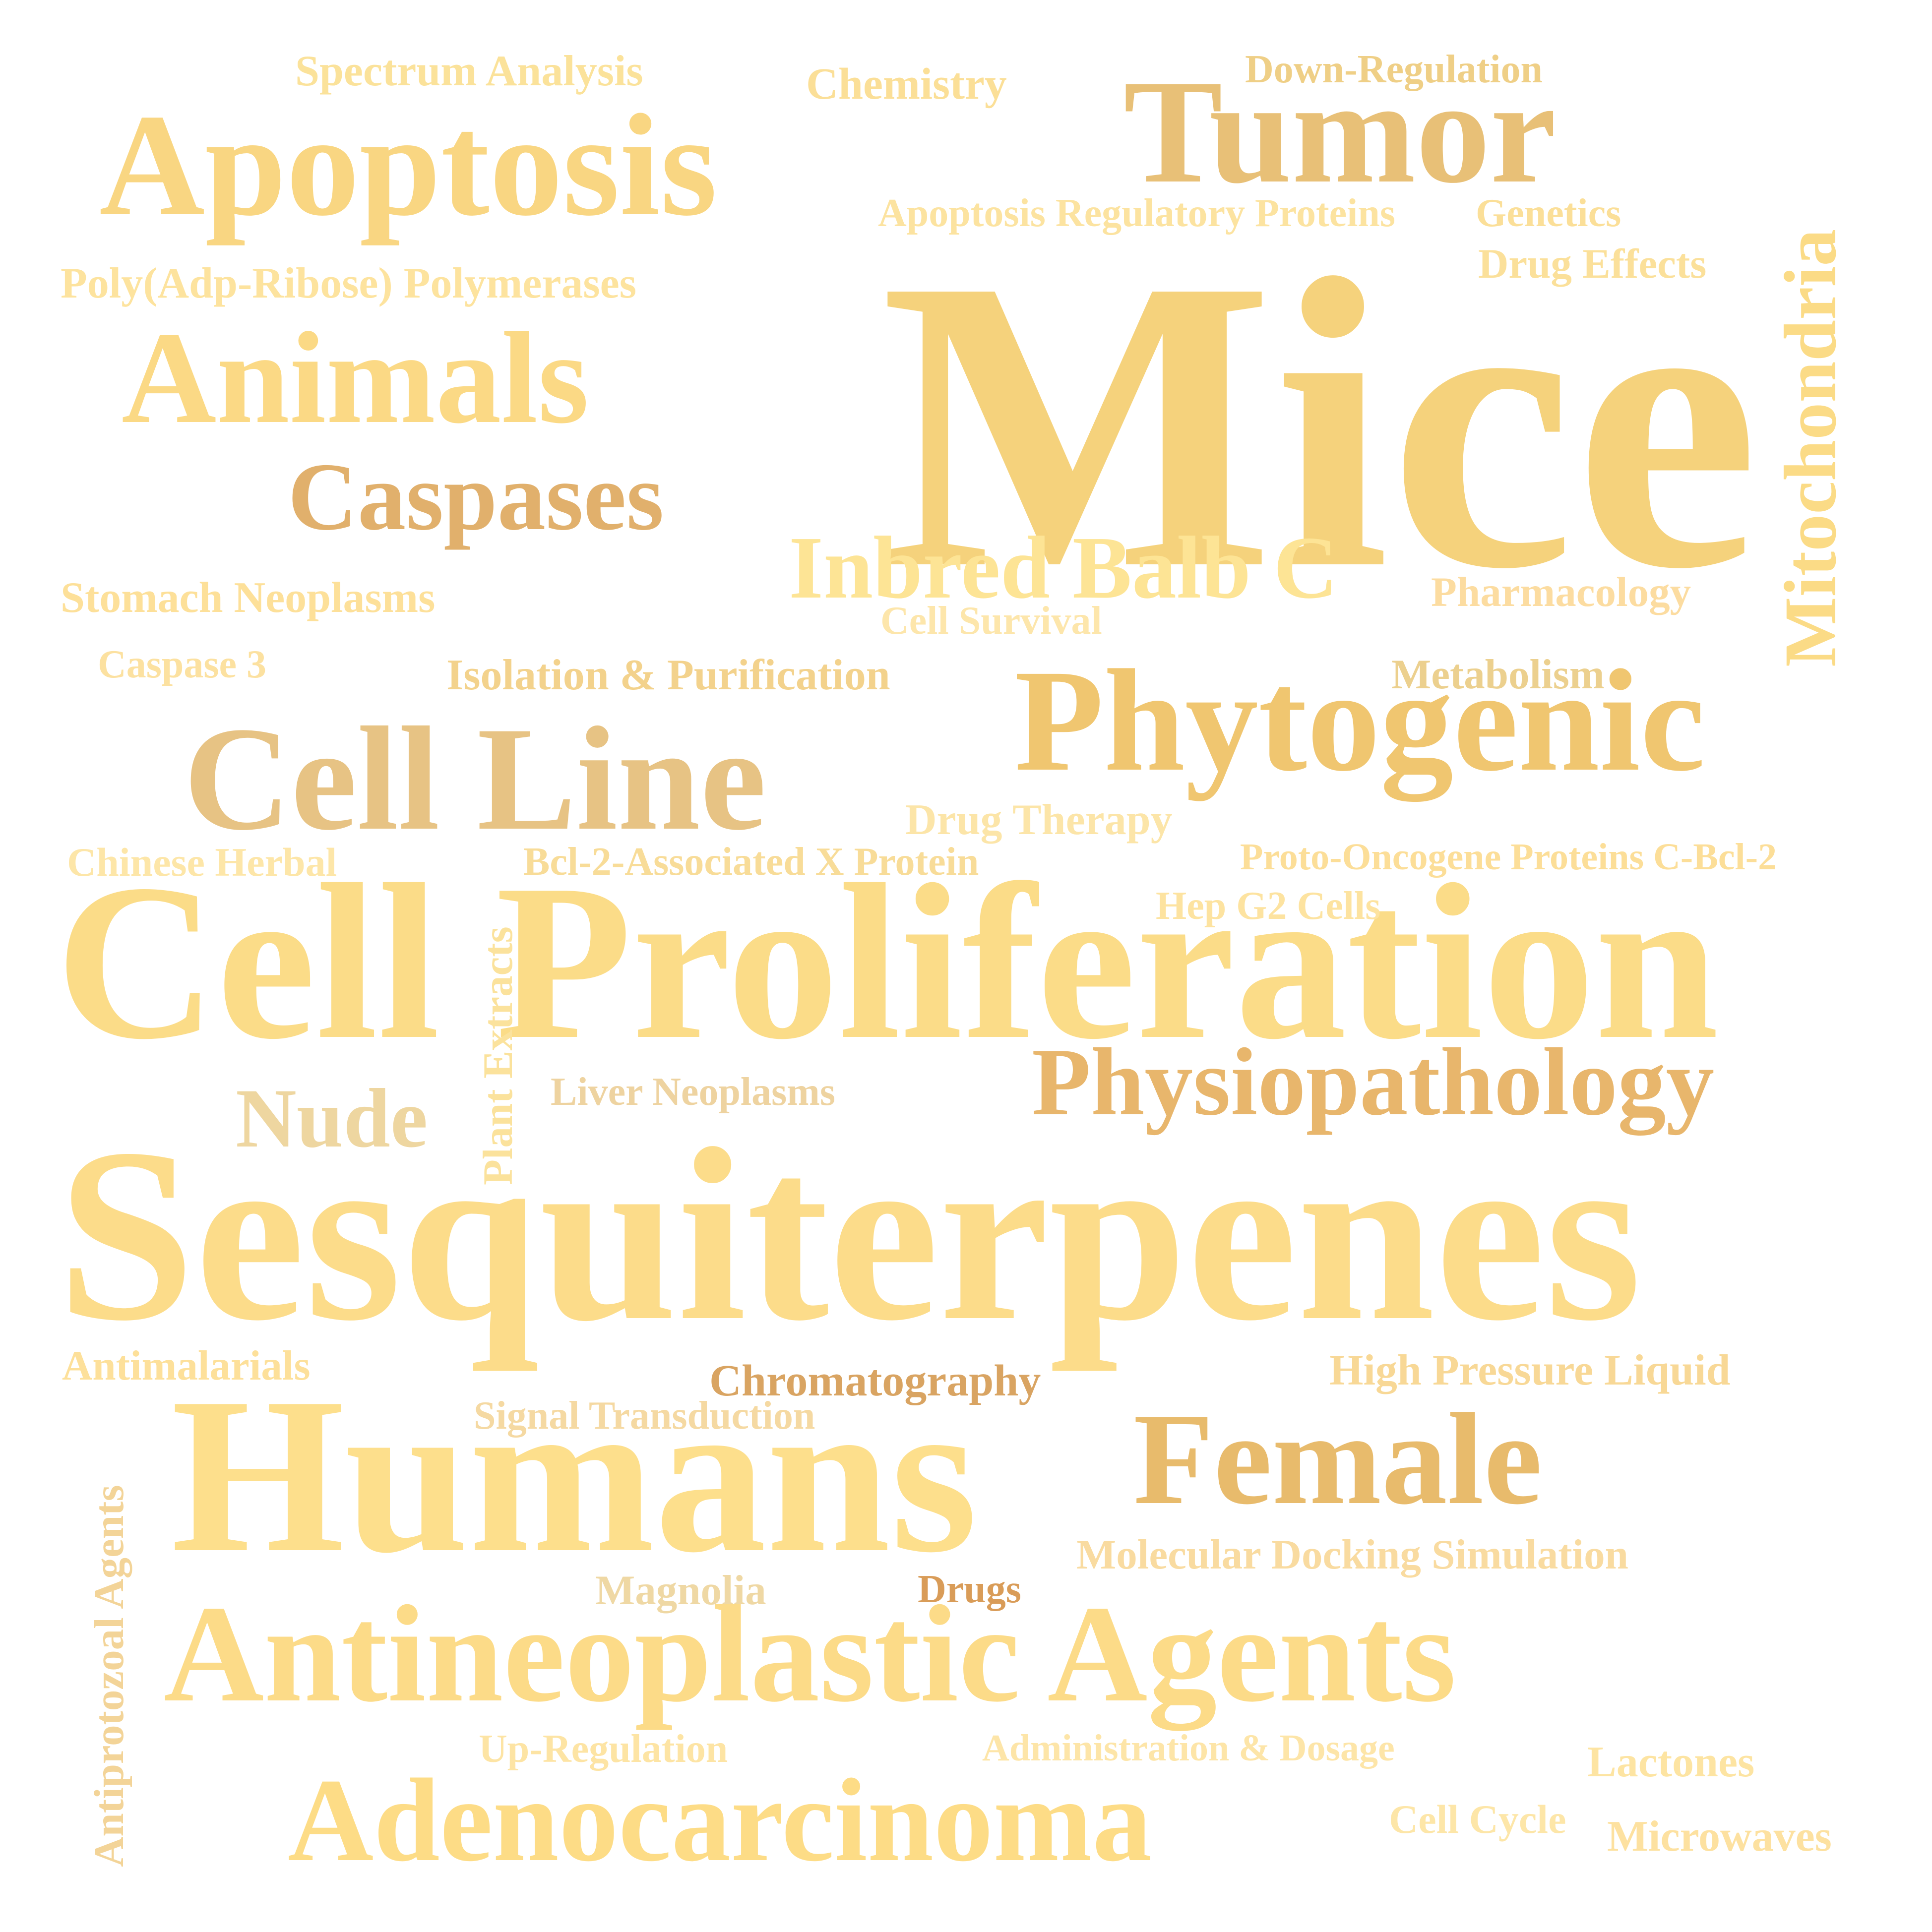 The image size is (1932, 1932). Describe the element at coordinates (849, 1234) in the screenshot. I see `word-sesquiterpenes: Sesquiterpenes` at that location.